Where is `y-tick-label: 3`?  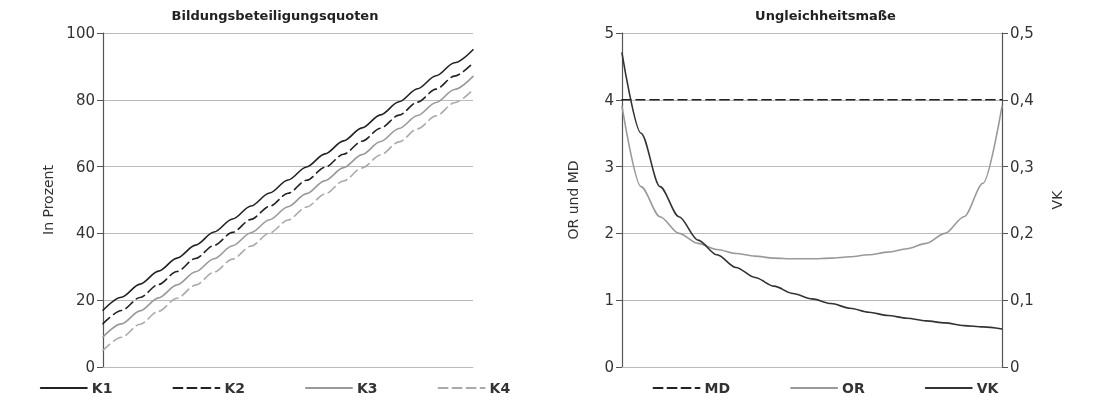
y-tick-label: 3 is located at coordinates (609, 166).